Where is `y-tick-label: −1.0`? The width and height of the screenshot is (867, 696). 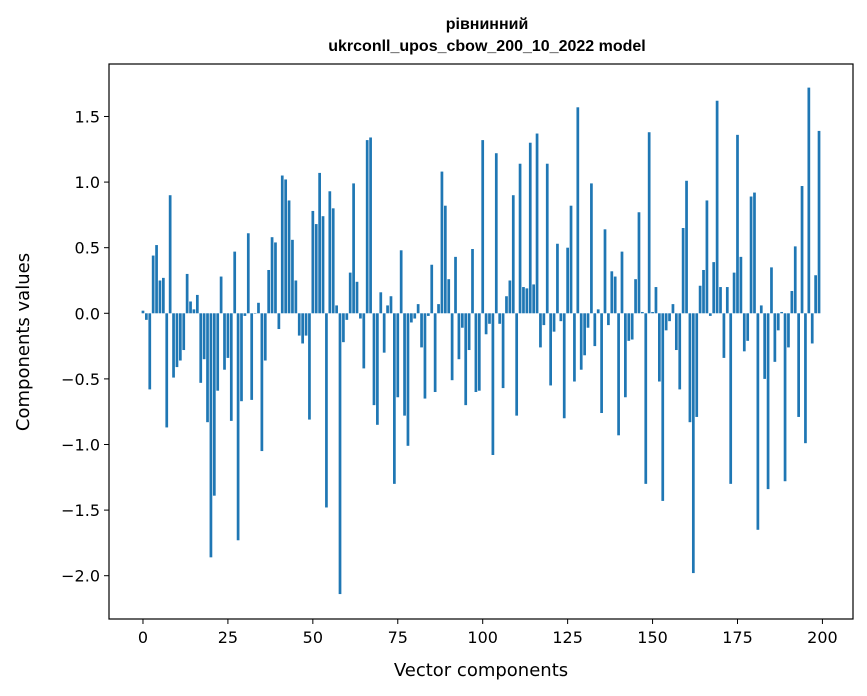 y-tick-label: −1.0 is located at coordinates (80, 444).